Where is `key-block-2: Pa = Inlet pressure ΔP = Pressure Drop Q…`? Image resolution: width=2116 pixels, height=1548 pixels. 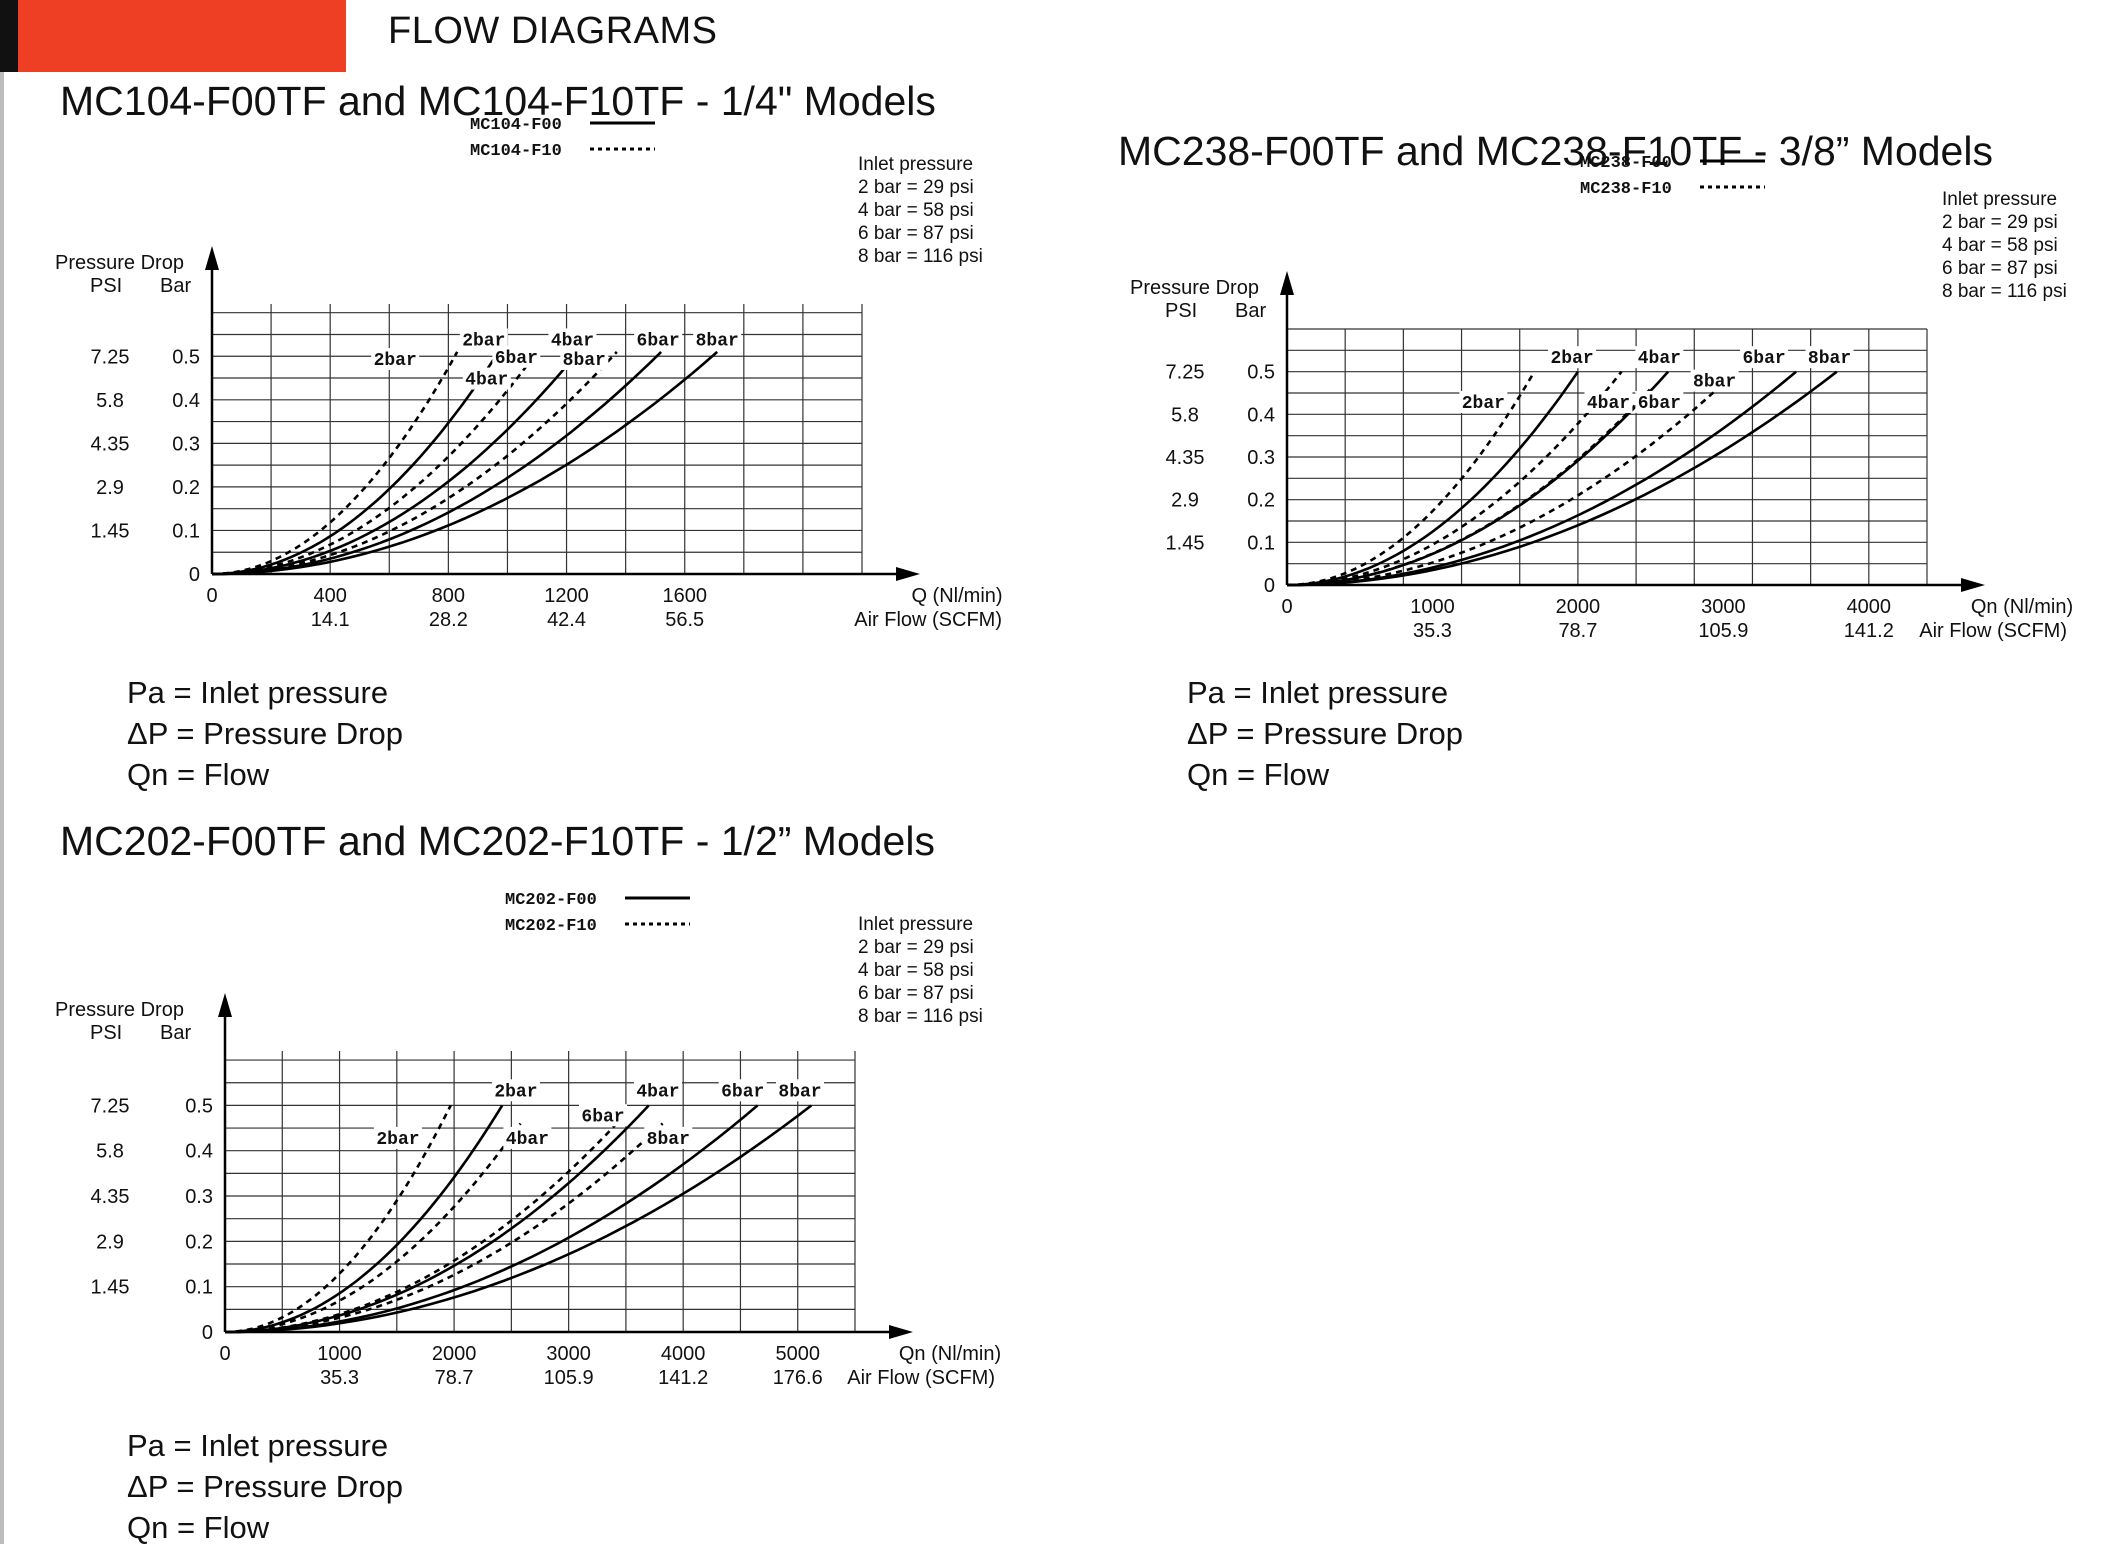
key-block-2: Pa = Inlet pressure ΔP = Pressure Drop Q… is located at coordinates (1325, 733).